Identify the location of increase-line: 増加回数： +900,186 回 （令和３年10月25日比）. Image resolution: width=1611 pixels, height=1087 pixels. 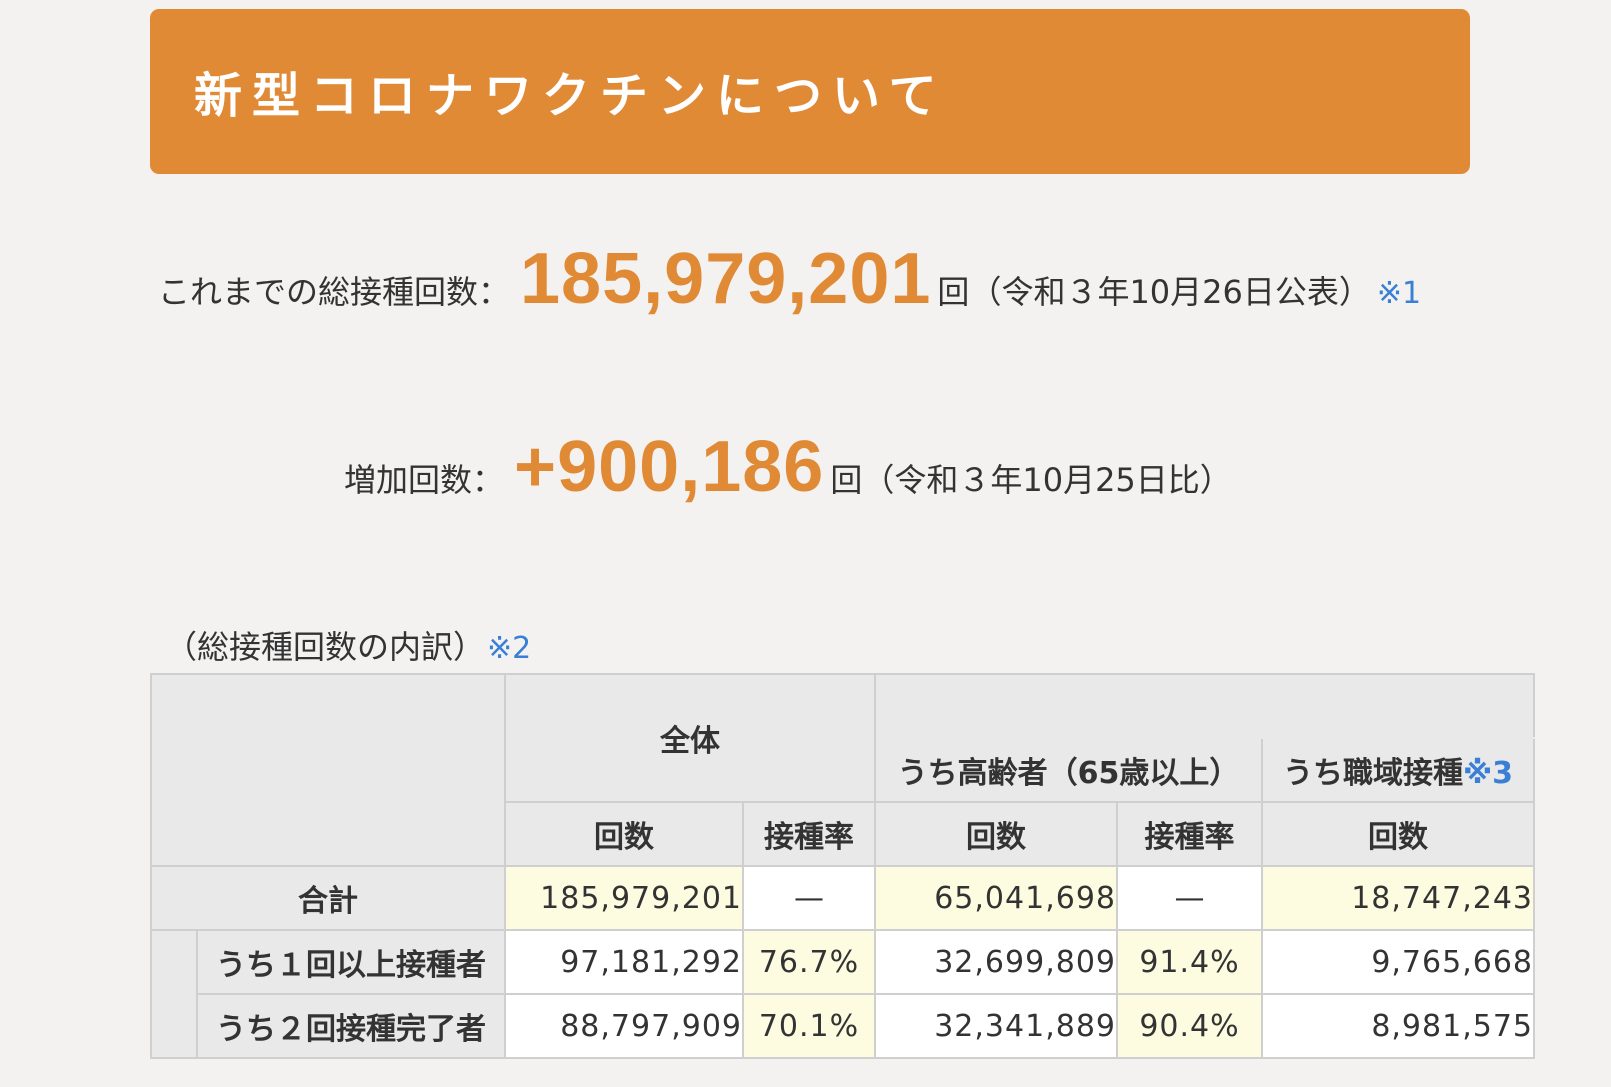
(788, 467).